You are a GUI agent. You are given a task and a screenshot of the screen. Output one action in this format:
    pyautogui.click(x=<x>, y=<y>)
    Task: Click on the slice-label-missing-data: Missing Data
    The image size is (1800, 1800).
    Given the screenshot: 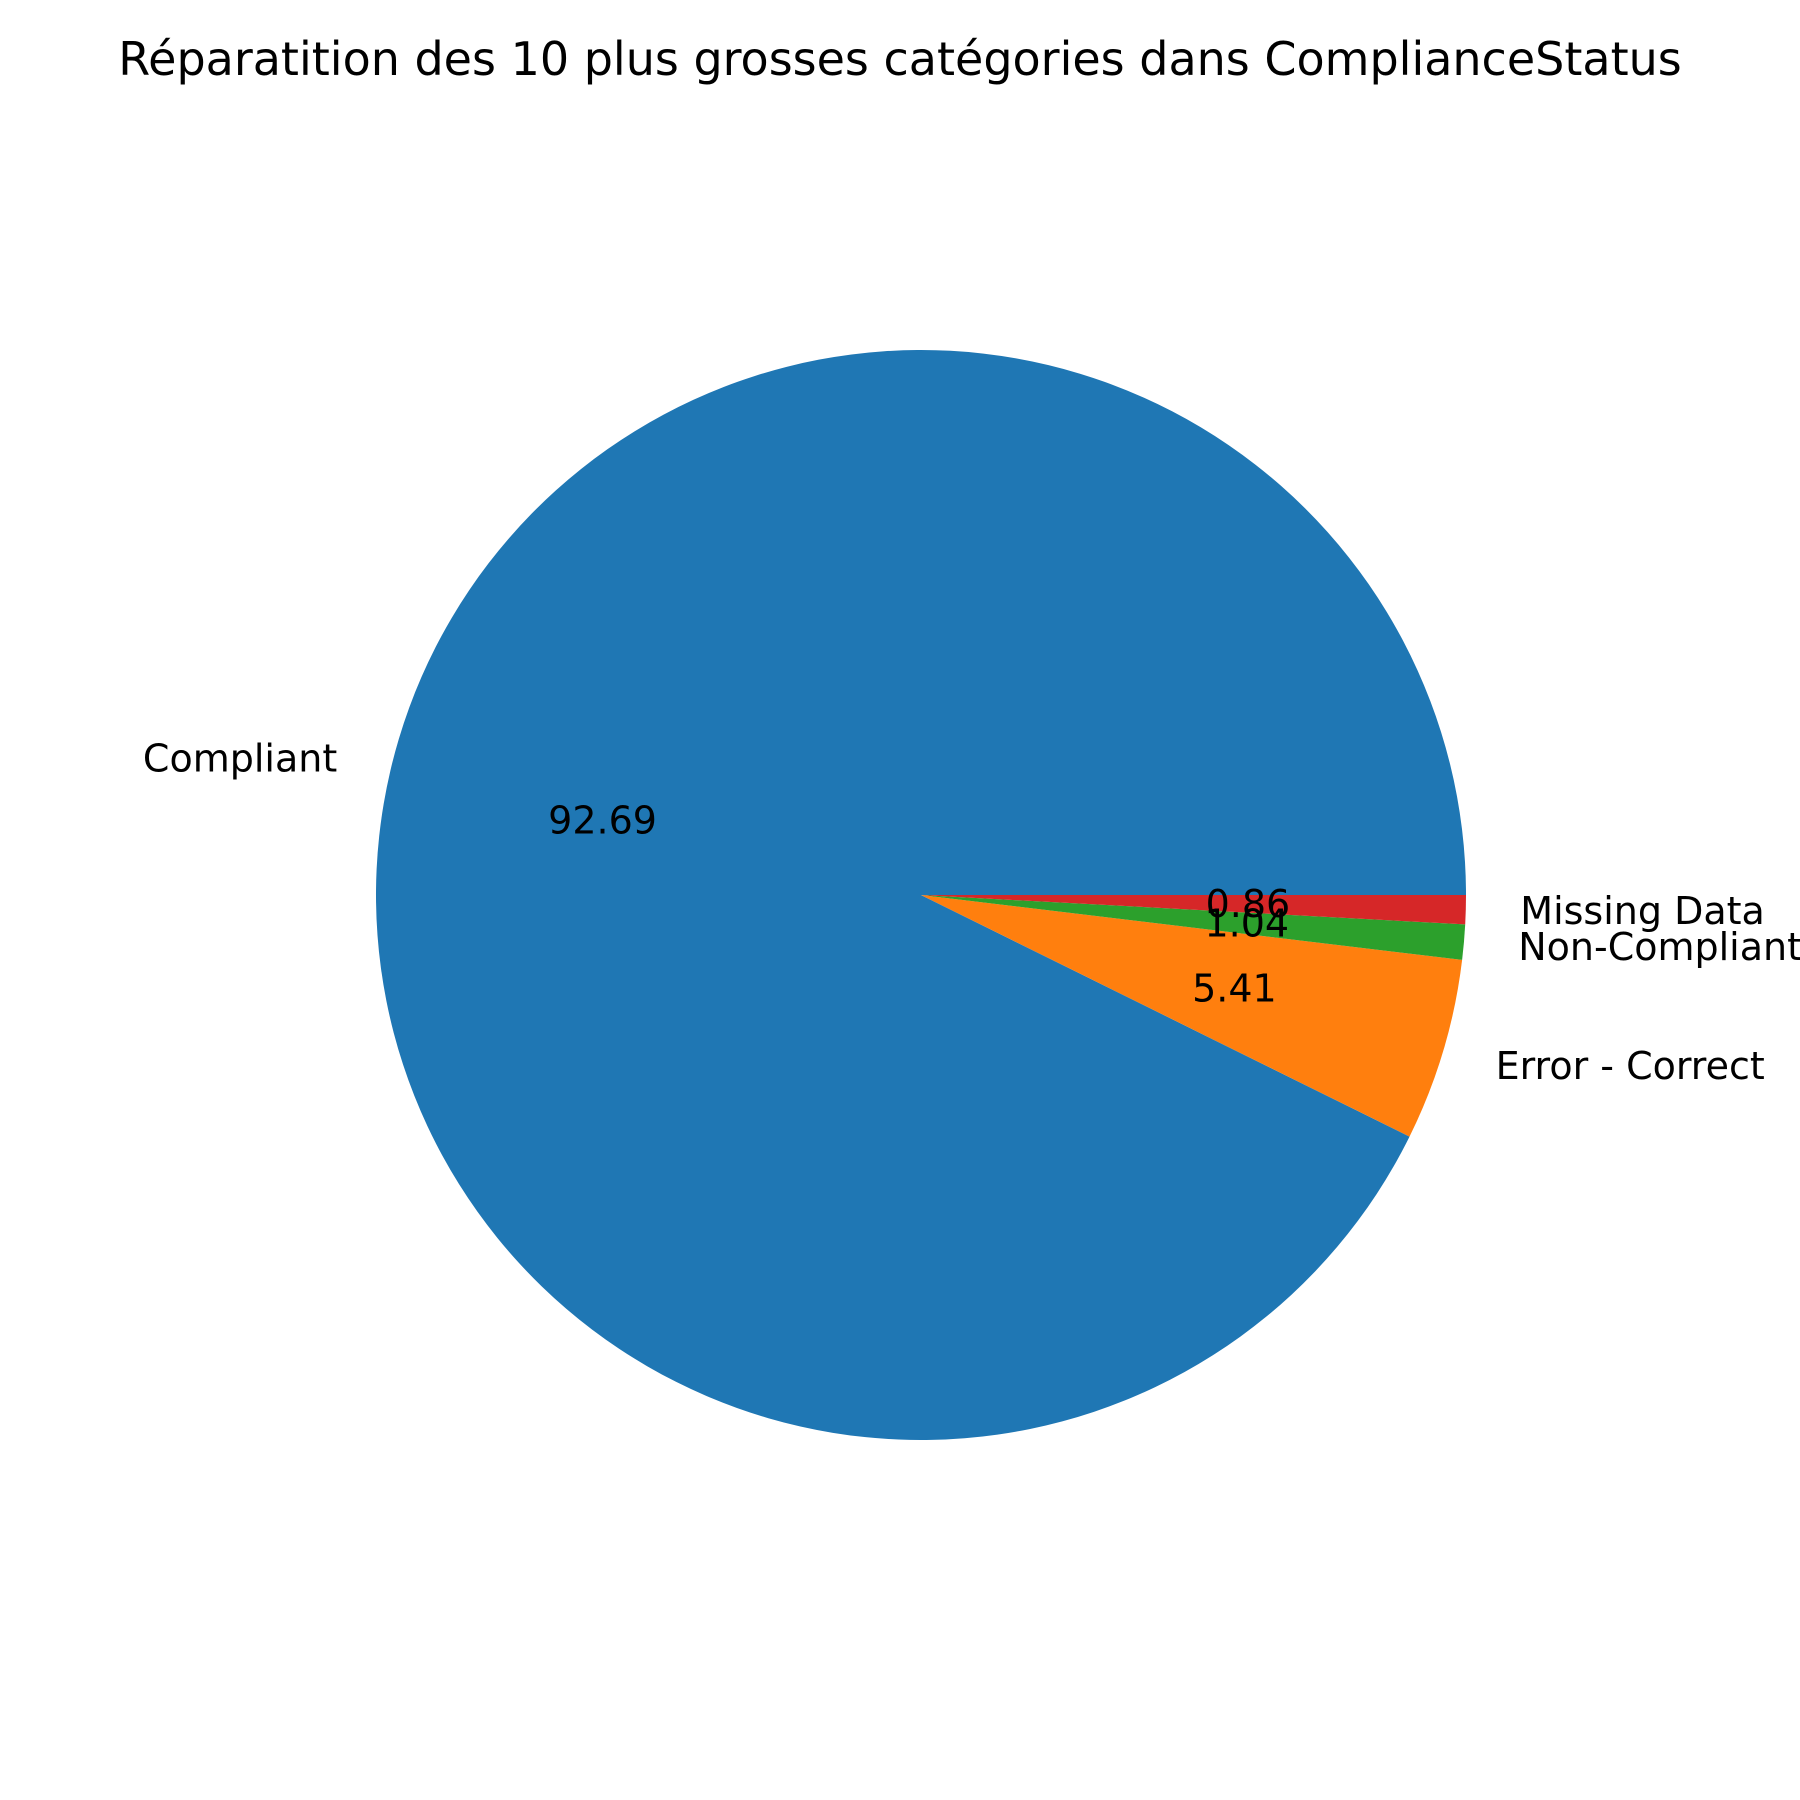 What is the action you would take?
    pyautogui.click(x=1642, y=911)
    